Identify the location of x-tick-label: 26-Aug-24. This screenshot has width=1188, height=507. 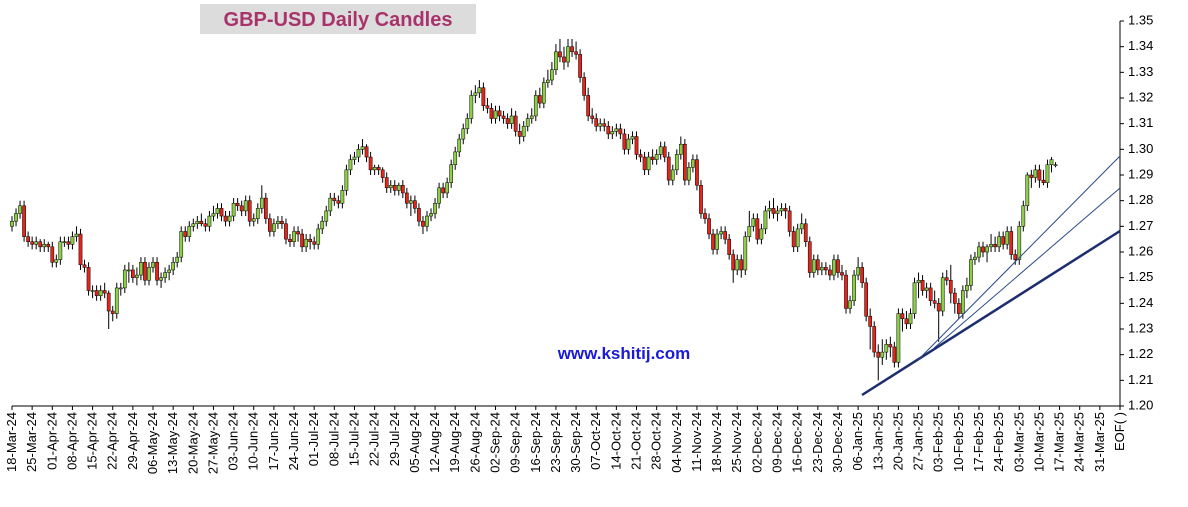
(474, 442).